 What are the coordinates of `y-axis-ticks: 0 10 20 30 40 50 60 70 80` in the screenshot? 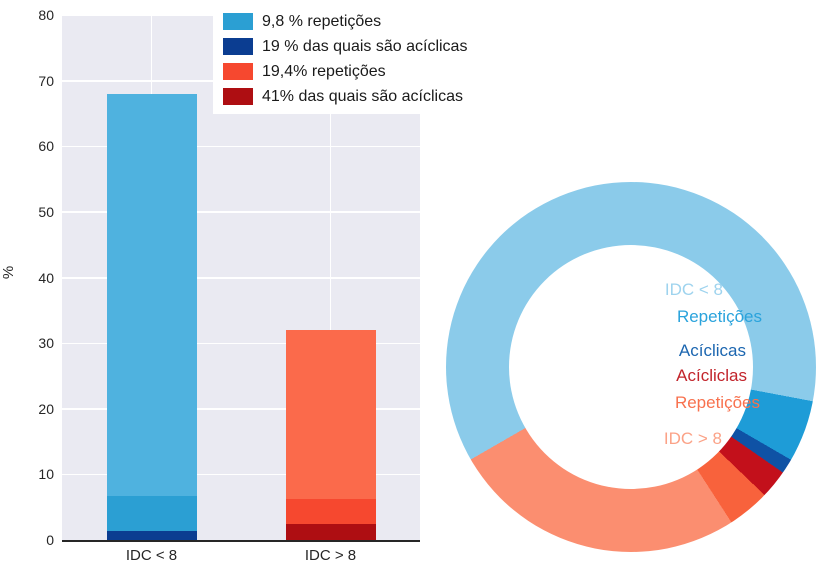 It's located at (34, 287).